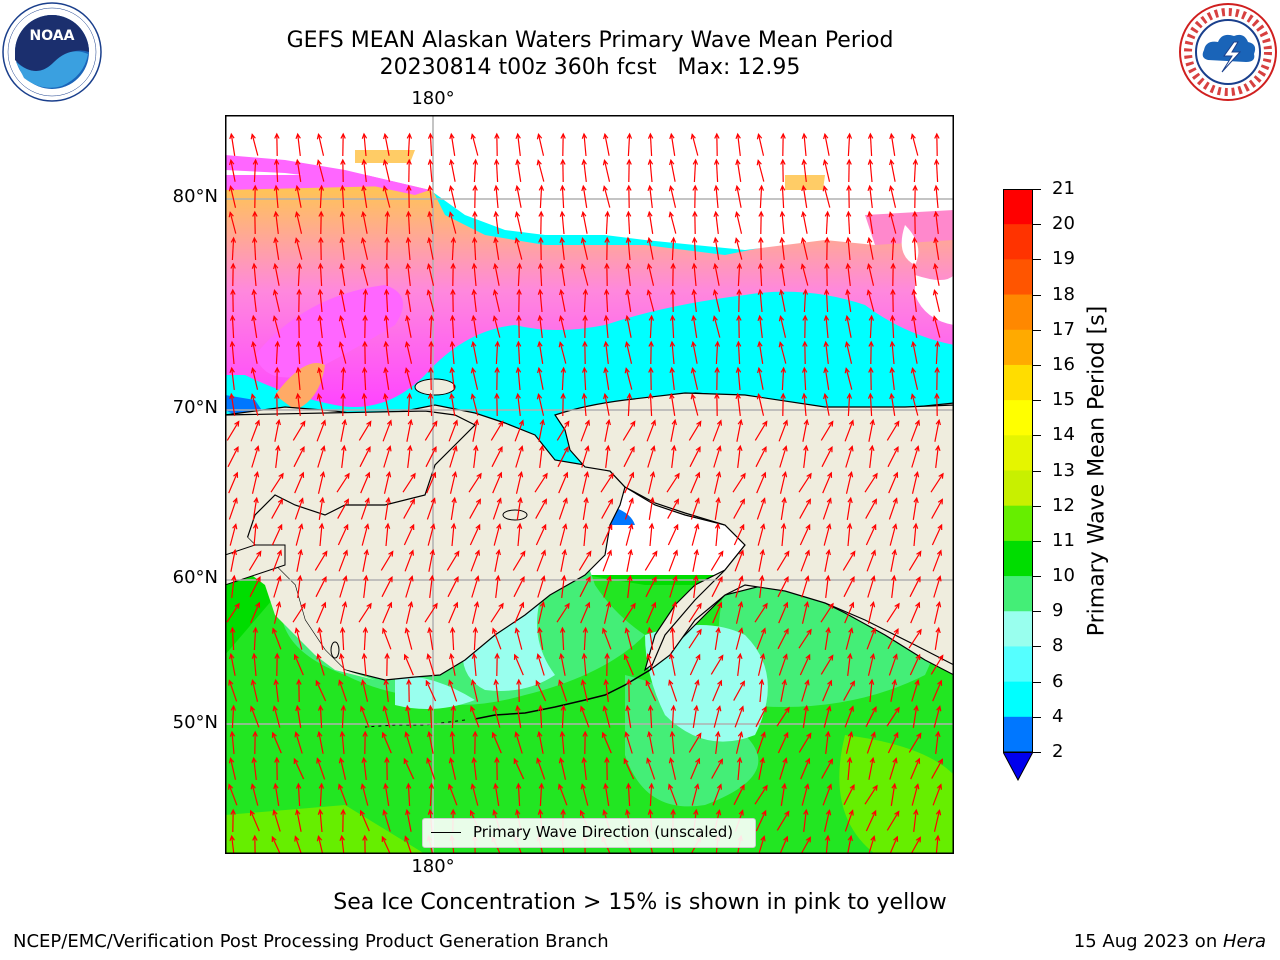 This screenshot has height=960, width=1280. What do you see at coordinates (1037, 506) in the screenshot?
I see `colorbar-tick-mark` at bounding box center [1037, 506].